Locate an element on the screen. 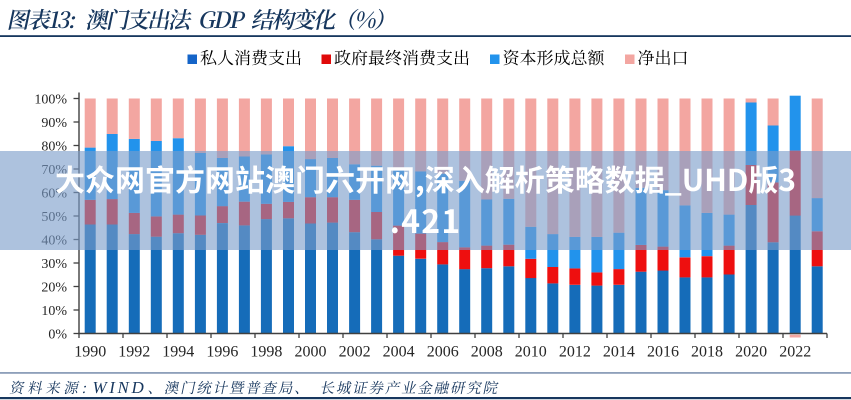 This screenshot has width=851, height=400. svg-text: 10% is located at coordinates (54, 311).